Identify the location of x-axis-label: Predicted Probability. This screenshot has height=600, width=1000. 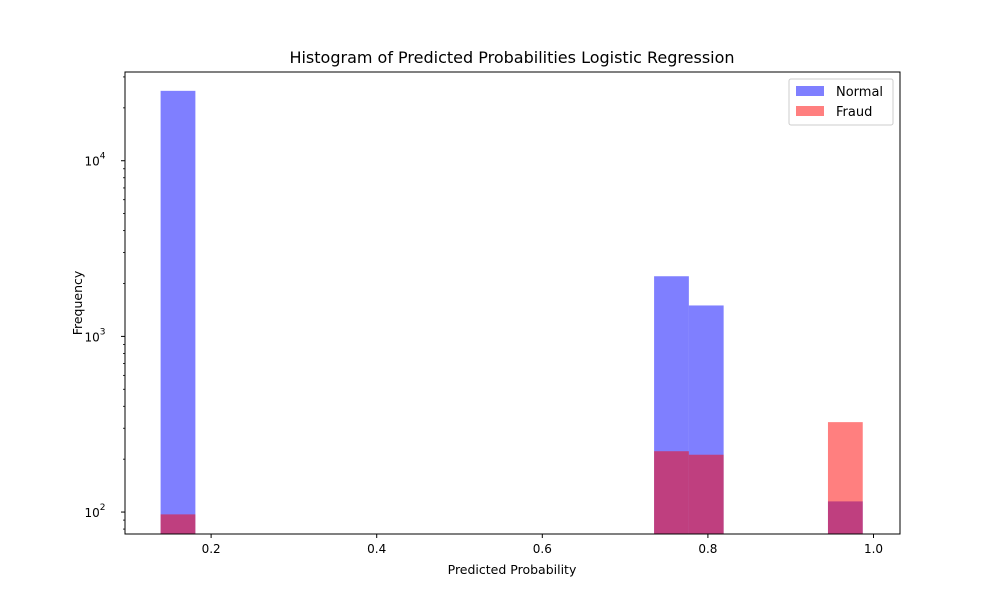
(512, 569).